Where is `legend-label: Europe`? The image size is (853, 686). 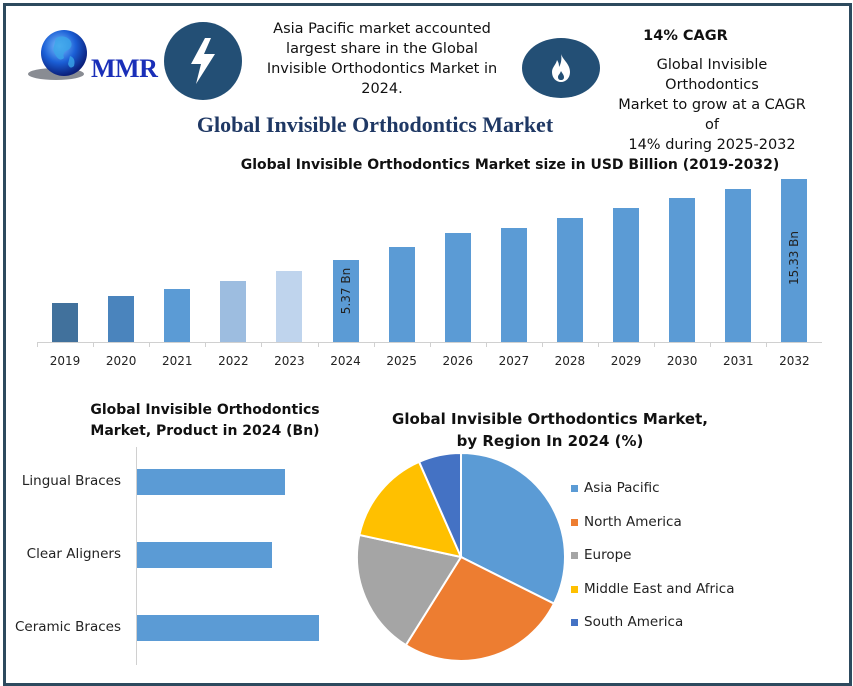
legend-label: Europe is located at coordinates (608, 555).